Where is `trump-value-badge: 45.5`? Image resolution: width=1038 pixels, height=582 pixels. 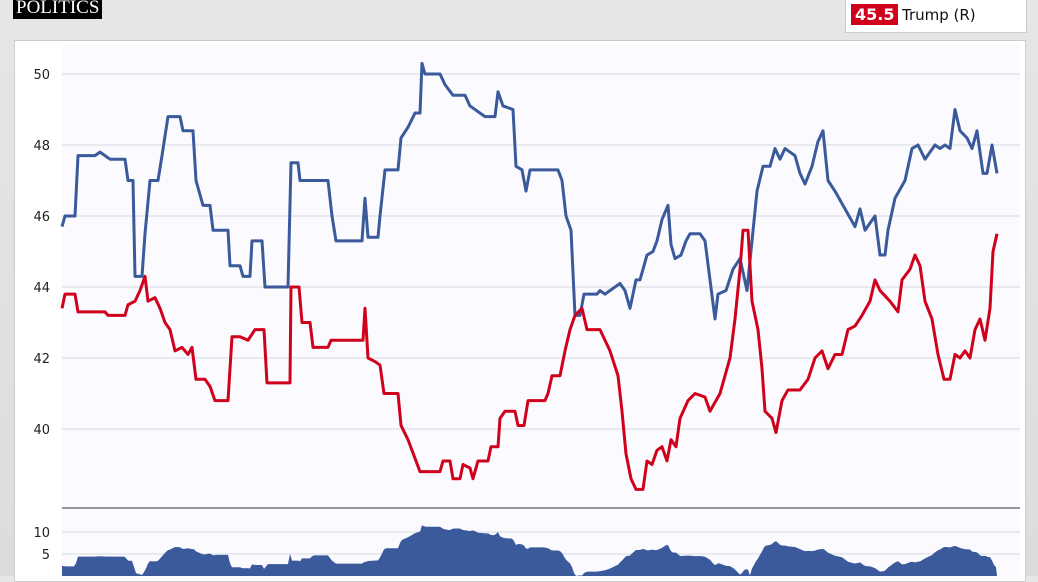 trump-value-badge: 45.5 is located at coordinates (875, 14).